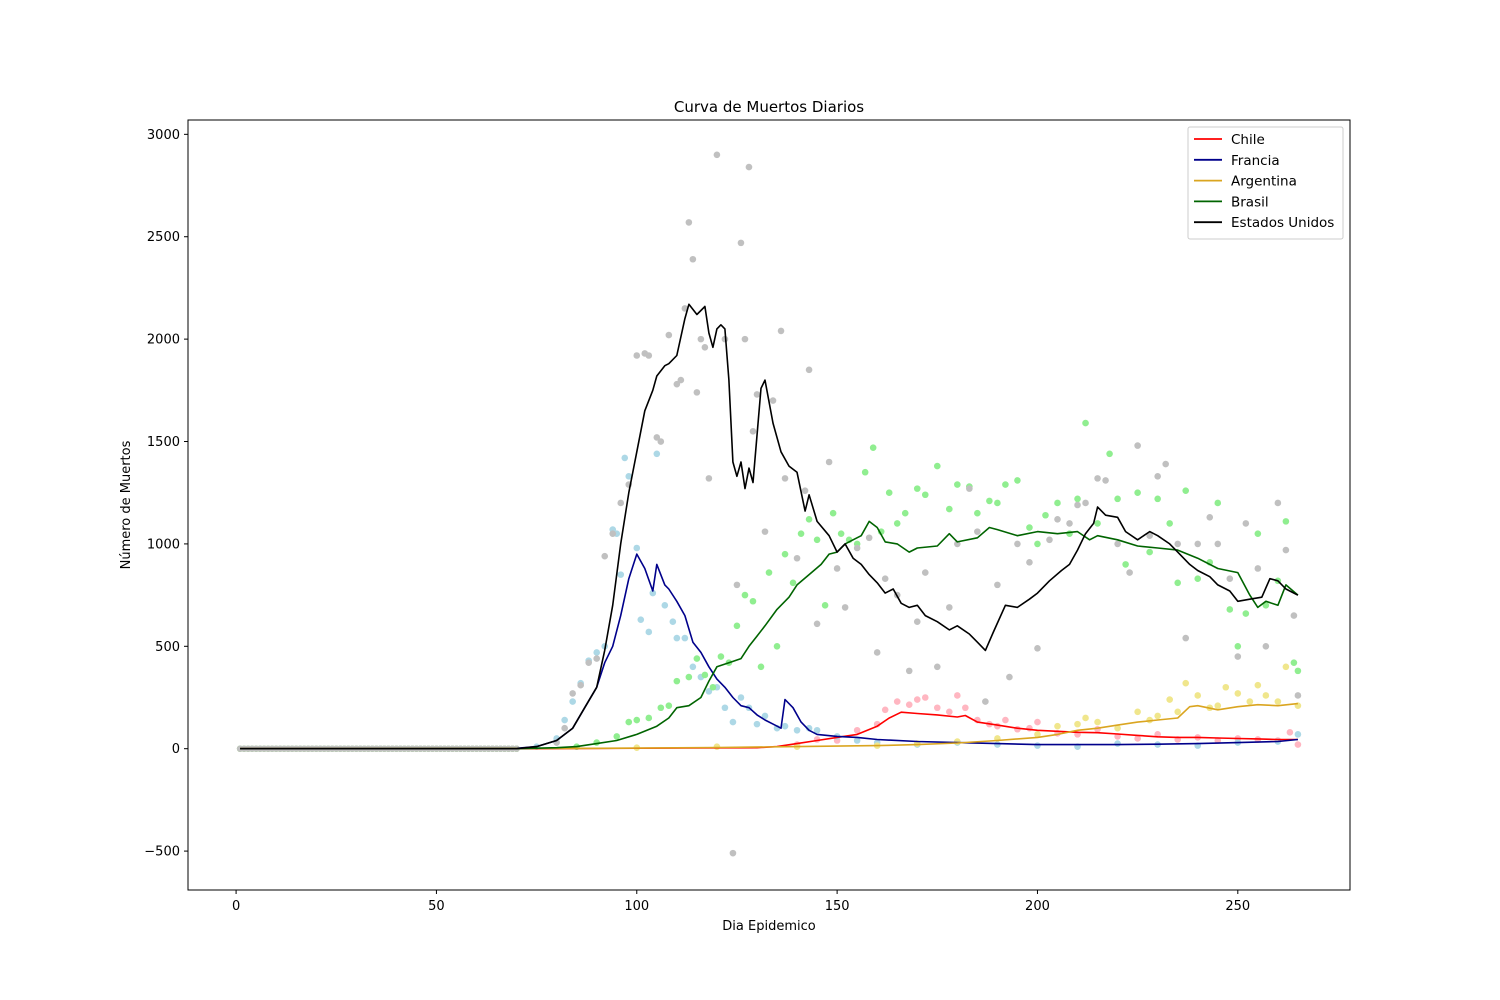  I want to click on y-tick-label: 3000, so click(163, 135).